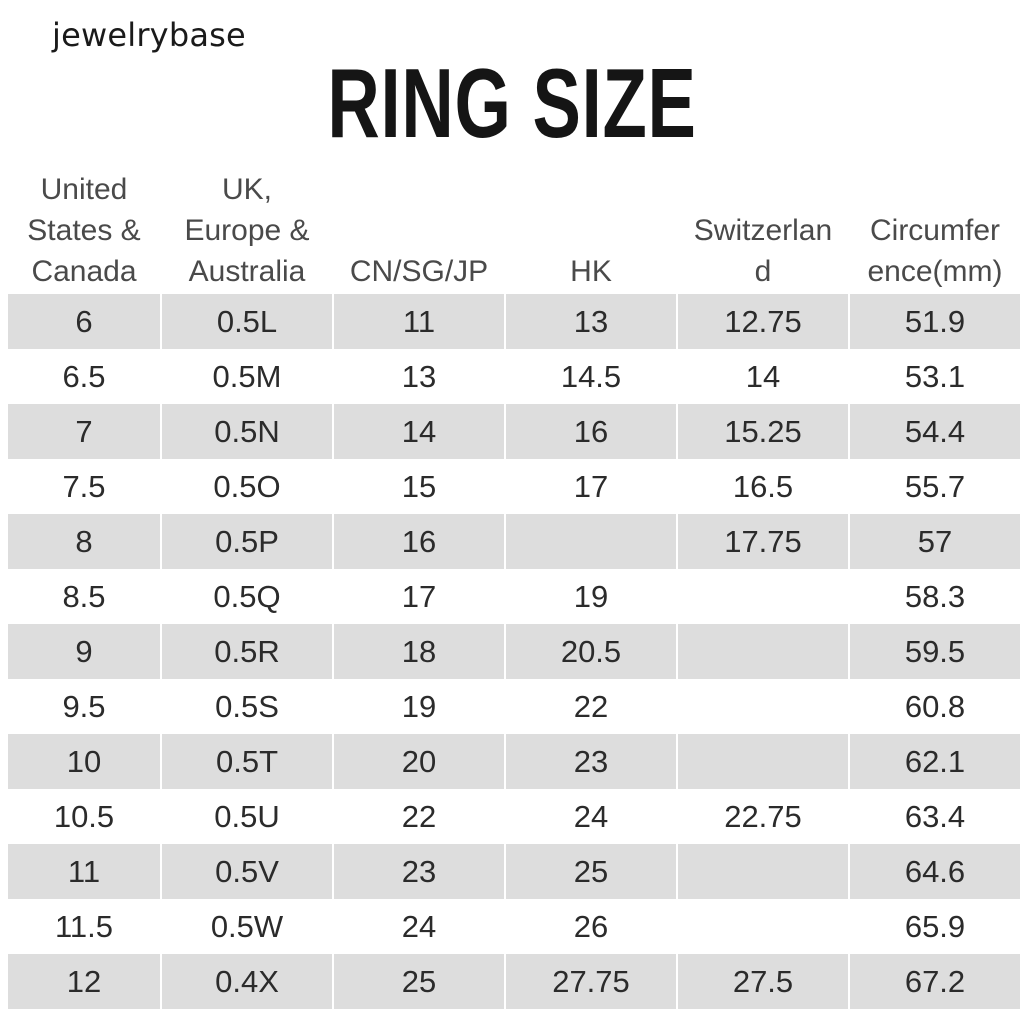  What do you see at coordinates (514, 596) in the screenshot?
I see `table-row: 8.5 0.5Q 17 19 58.3` at bounding box center [514, 596].